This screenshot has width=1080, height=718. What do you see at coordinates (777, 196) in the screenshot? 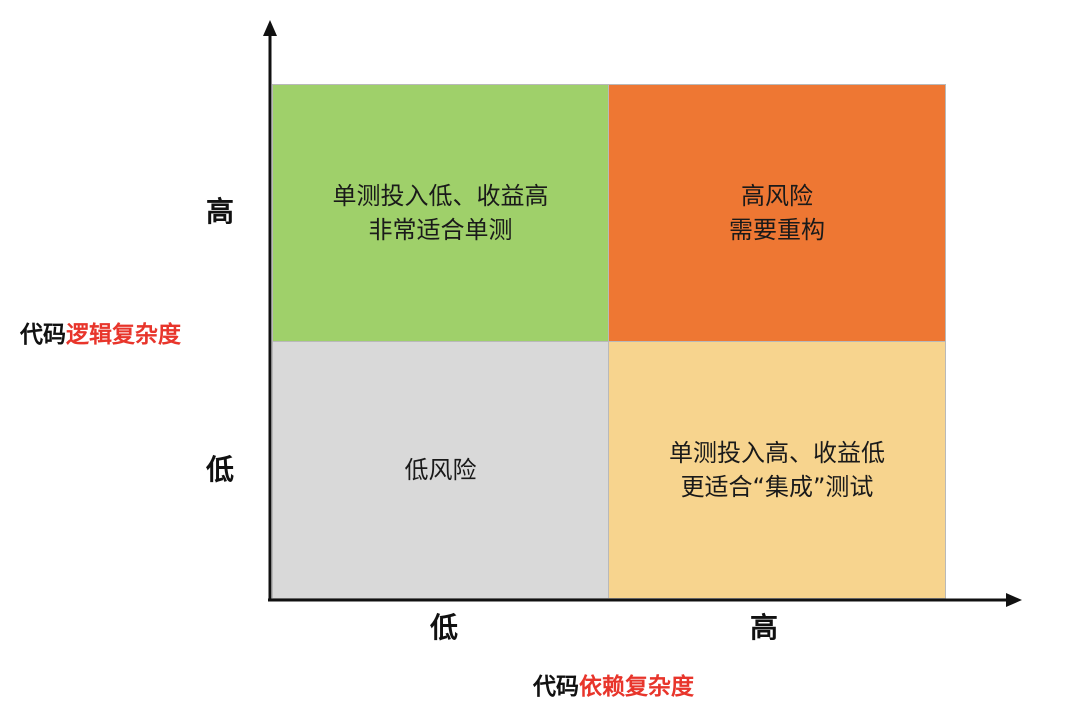
I see `quadrant-text-line: 高风险` at bounding box center [777, 196].